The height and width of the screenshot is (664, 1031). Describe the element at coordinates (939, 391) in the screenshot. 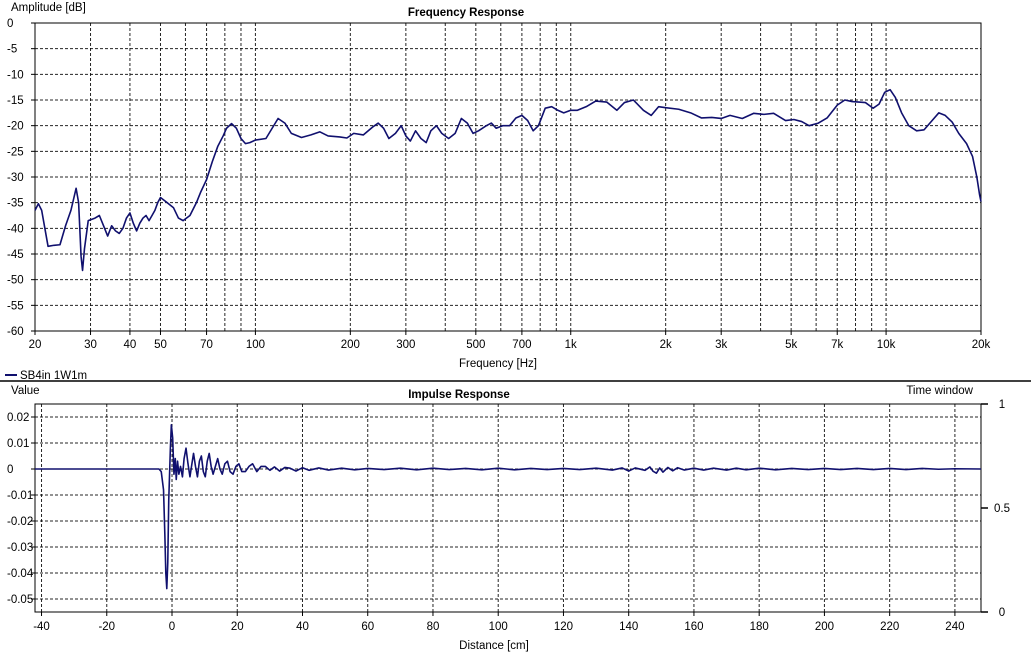

I see `impulse-response-y2-axis-title: Time window` at that location.